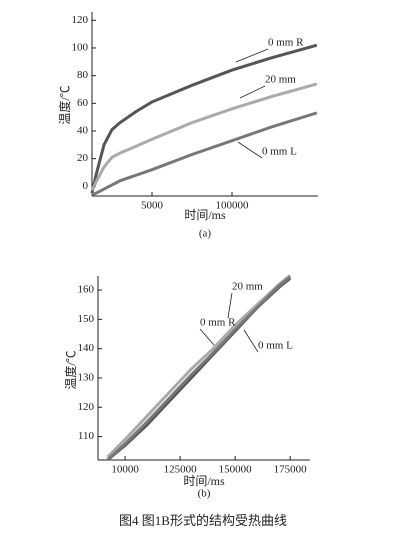  I want to click on y-tick-label: 160, so click(86, 290).